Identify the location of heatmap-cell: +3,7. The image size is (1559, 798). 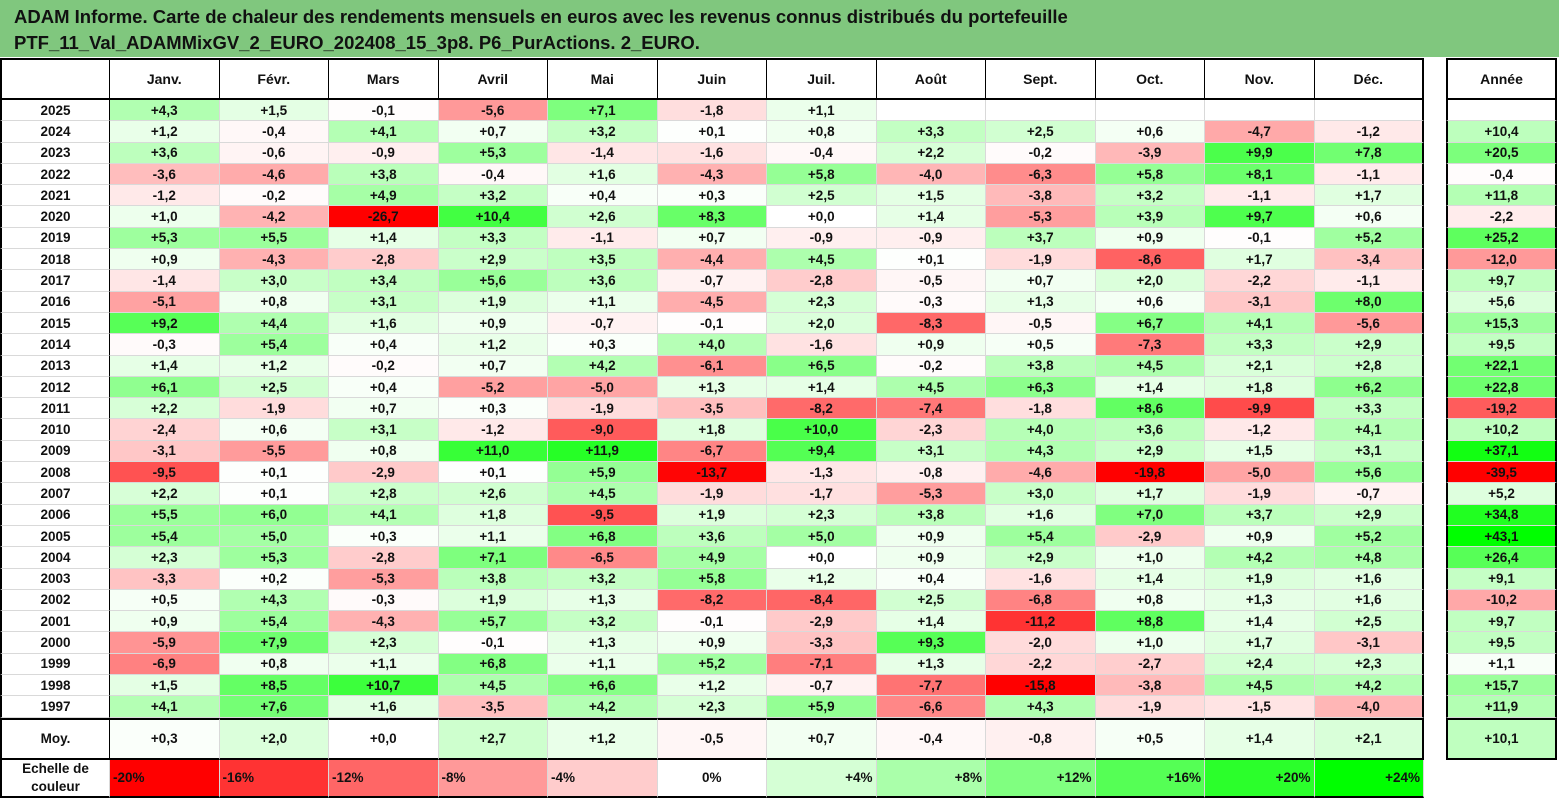
(1041, 238).